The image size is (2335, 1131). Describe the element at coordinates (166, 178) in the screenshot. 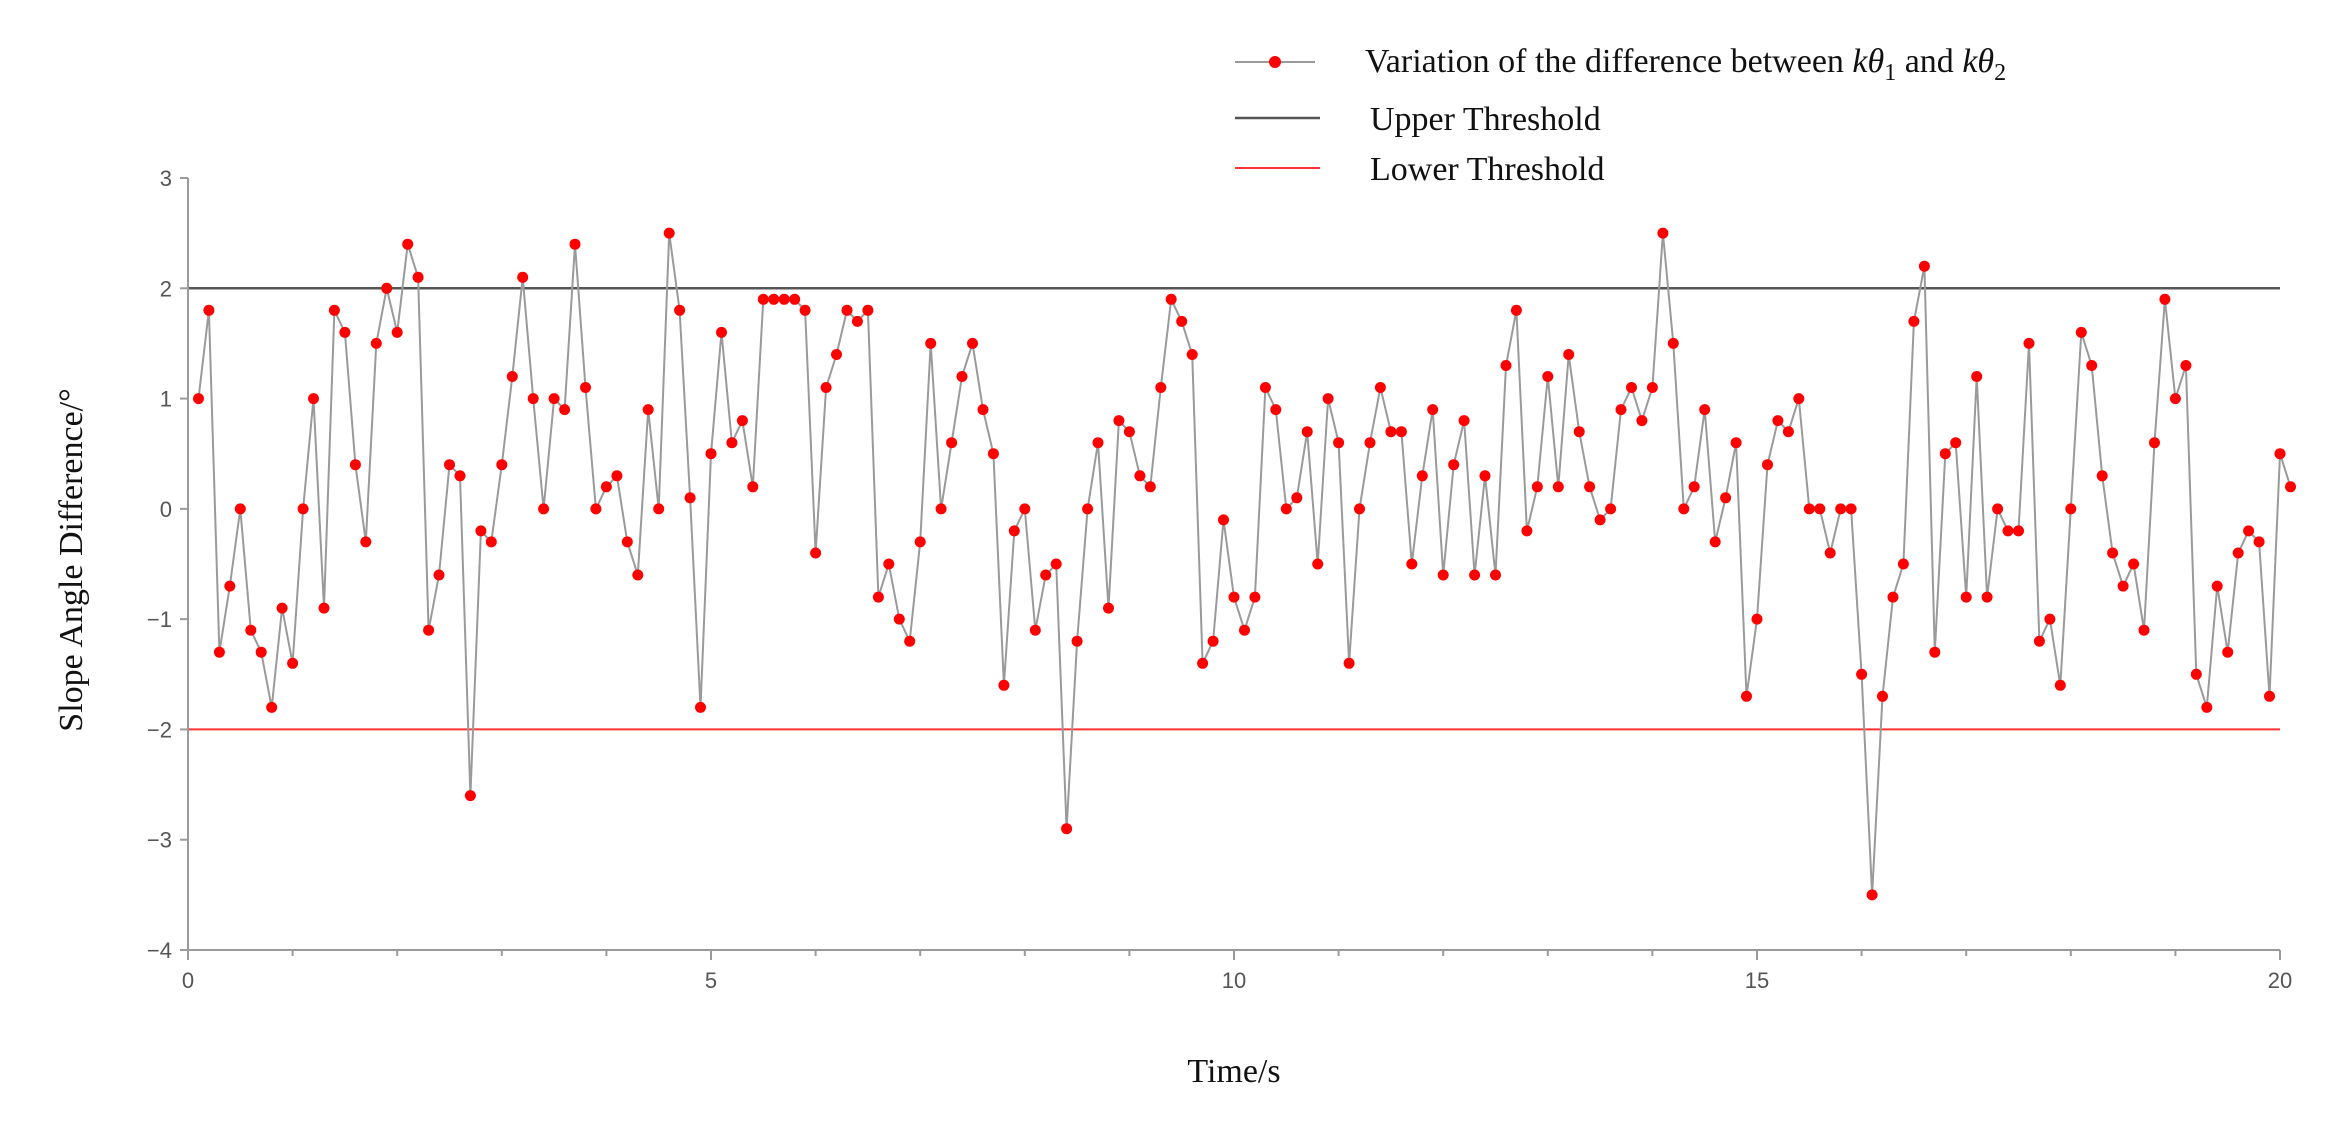

I see `y-tick-label: 3` at that location.